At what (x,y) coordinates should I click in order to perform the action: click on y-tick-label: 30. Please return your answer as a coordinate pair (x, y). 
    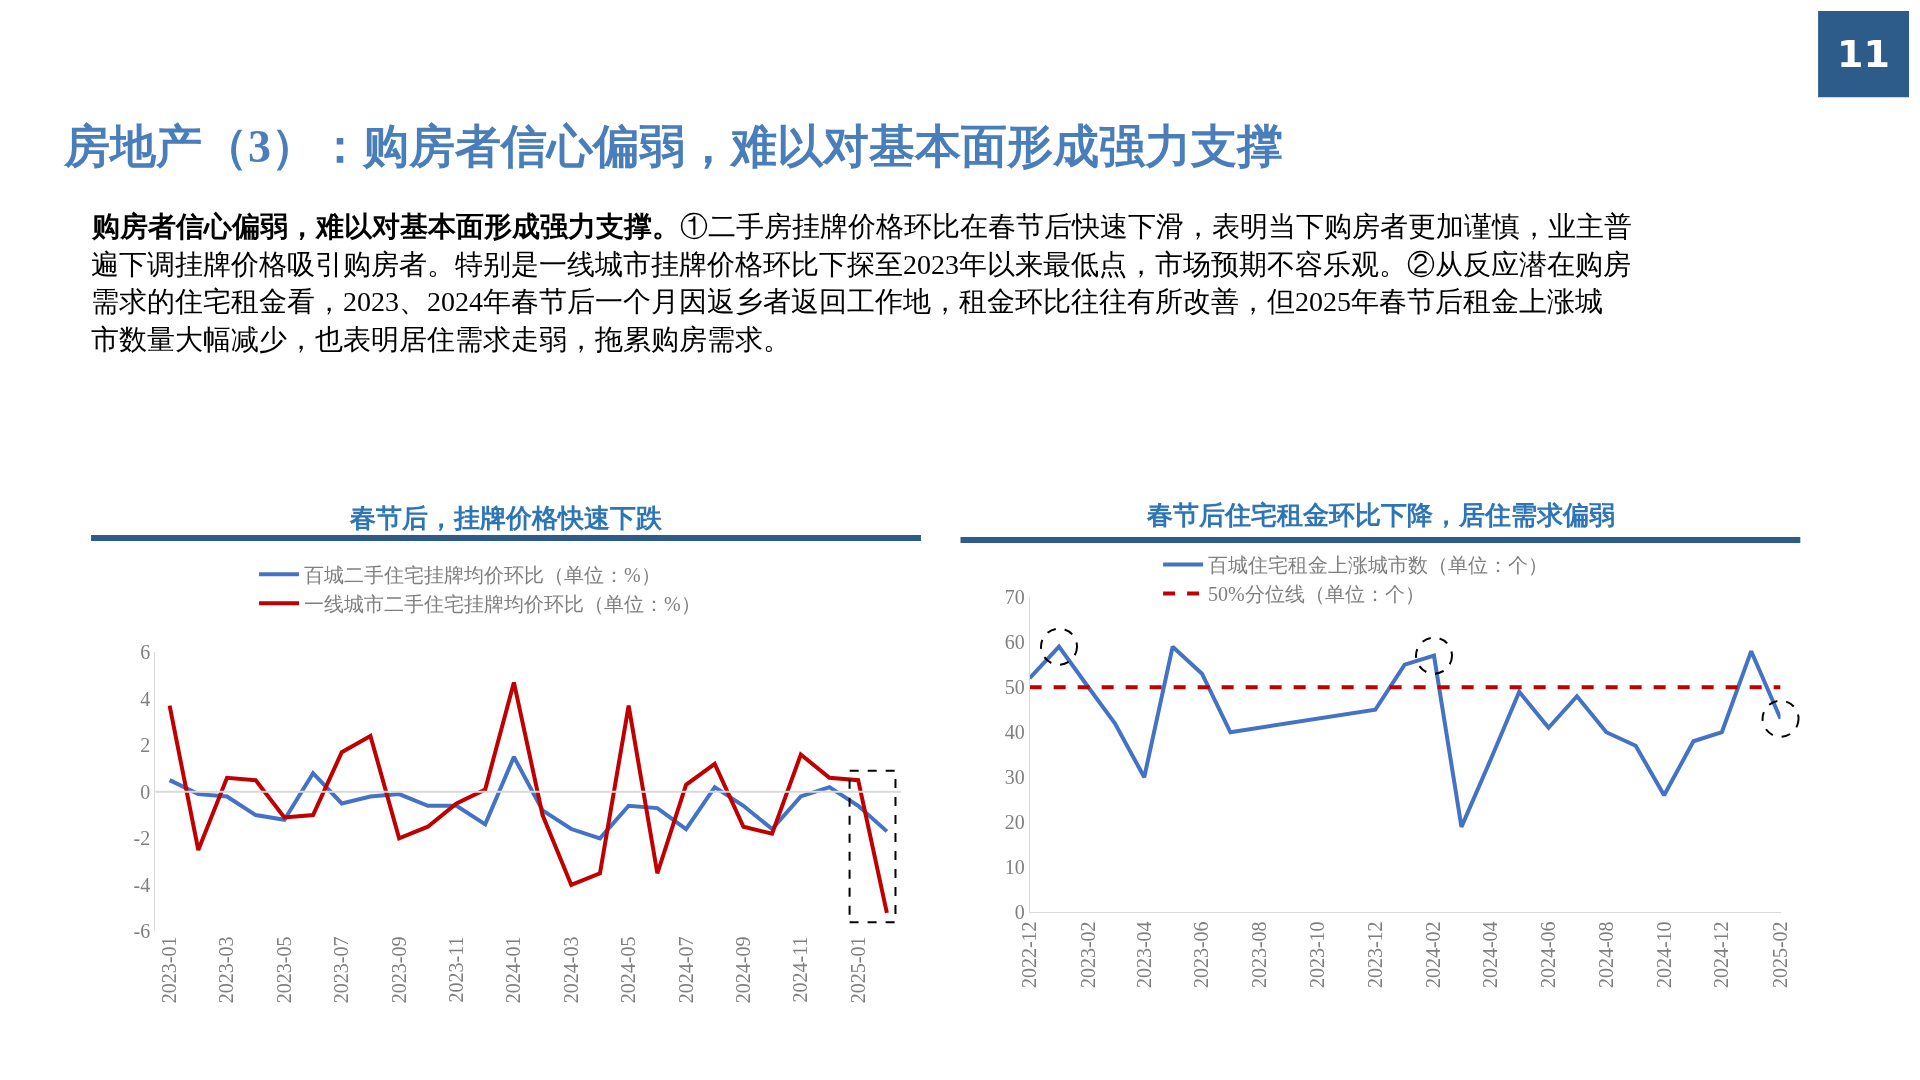
    Looking at the image, I should click on (1014, 777).